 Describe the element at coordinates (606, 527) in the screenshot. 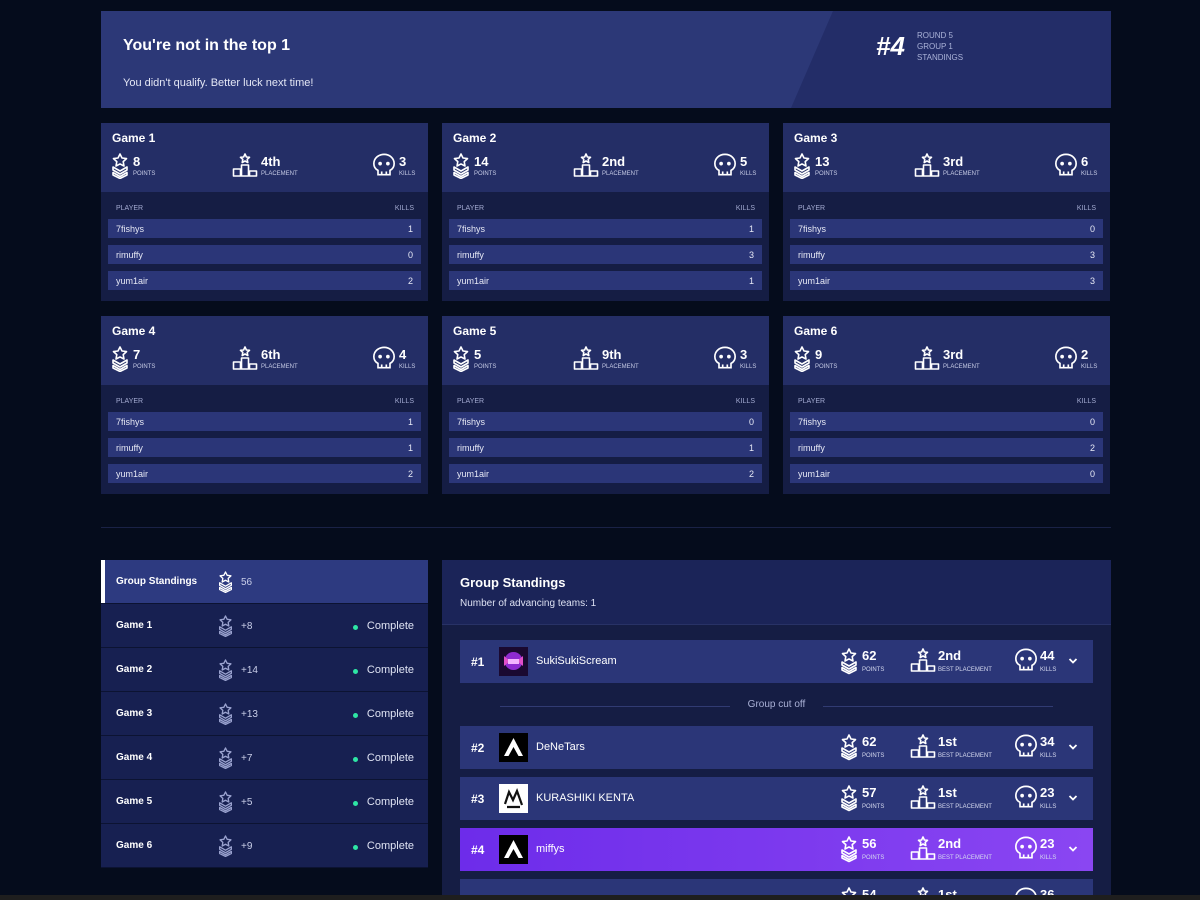

I see `section-divider` at that location.